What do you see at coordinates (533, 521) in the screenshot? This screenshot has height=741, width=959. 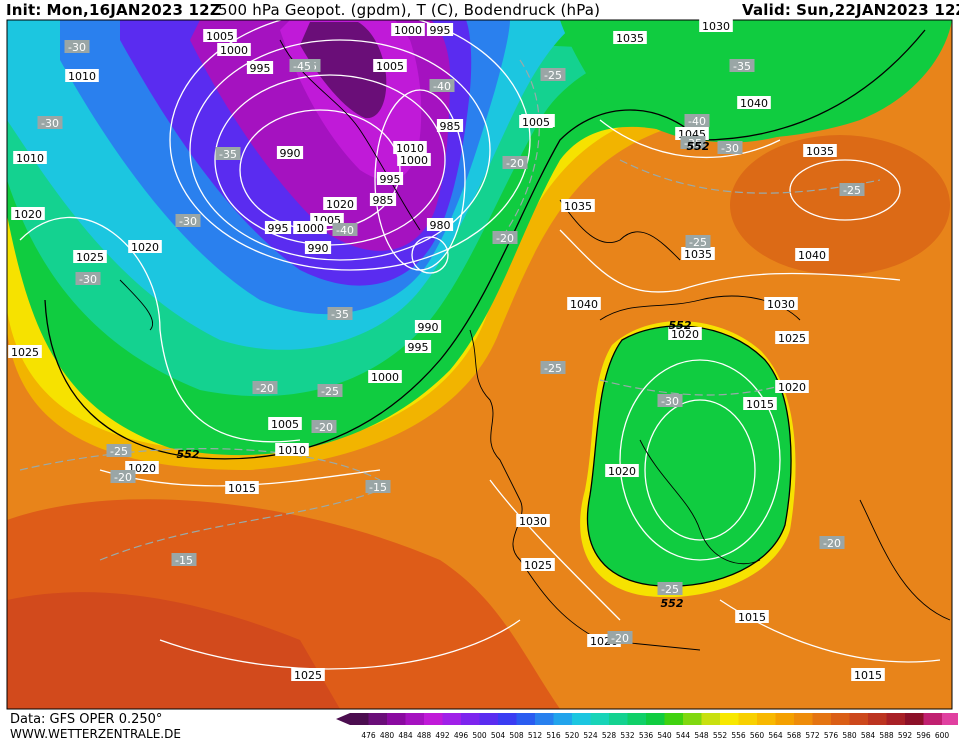 I see `pressure-label: 1030` at bounding box center [533, 521].